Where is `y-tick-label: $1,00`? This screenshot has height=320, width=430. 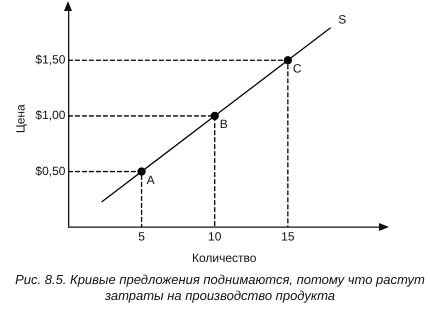
y-tick-label: $1,00 is located at coordinates (50, 115).